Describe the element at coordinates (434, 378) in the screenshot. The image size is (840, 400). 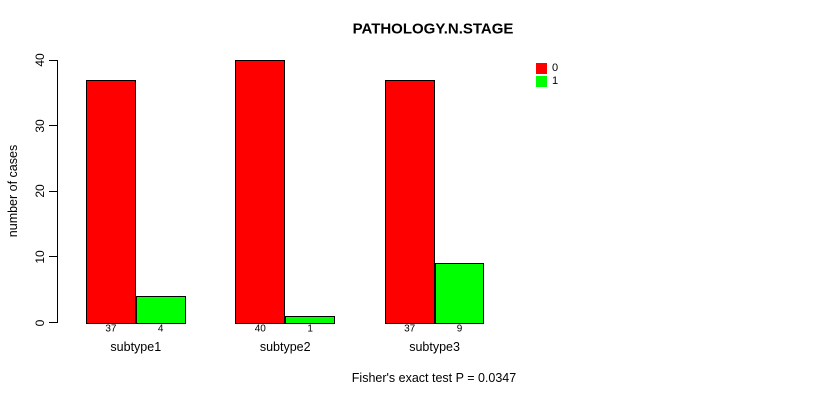
I see `annotation-text: Fisher's exact test P = 0.0347` at that location.